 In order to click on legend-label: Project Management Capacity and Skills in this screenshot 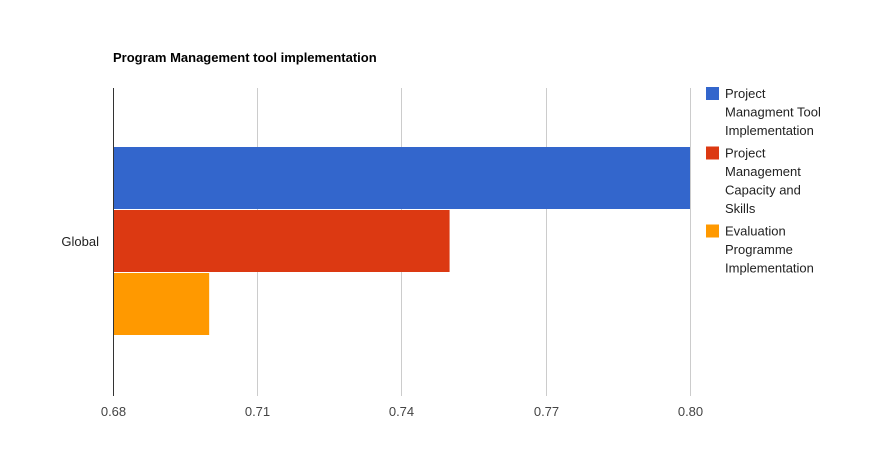, I will do `click(763, 181)`.